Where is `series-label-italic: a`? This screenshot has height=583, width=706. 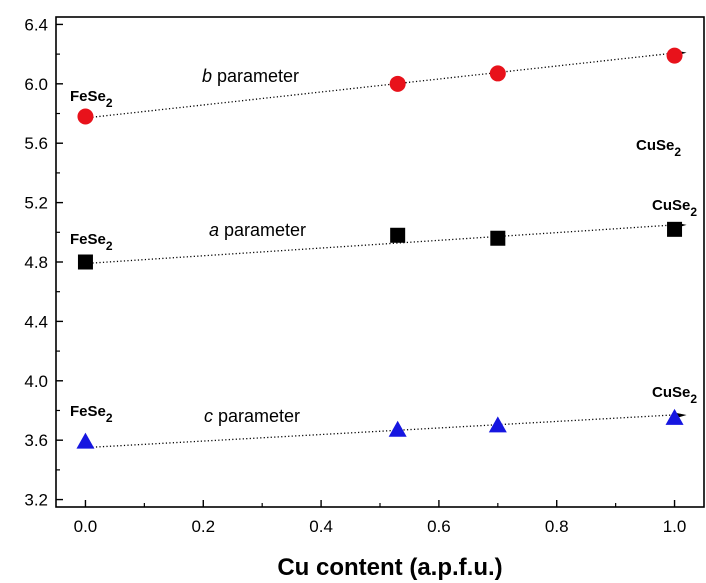 series-label-italic: a is located at coordinates (214, 230).